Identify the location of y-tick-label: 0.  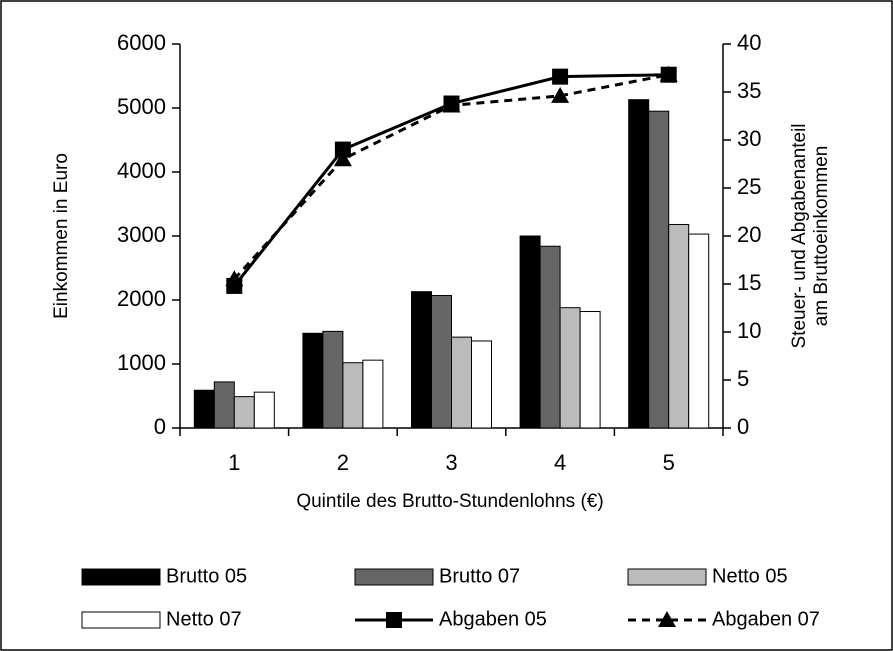
(160, 426).